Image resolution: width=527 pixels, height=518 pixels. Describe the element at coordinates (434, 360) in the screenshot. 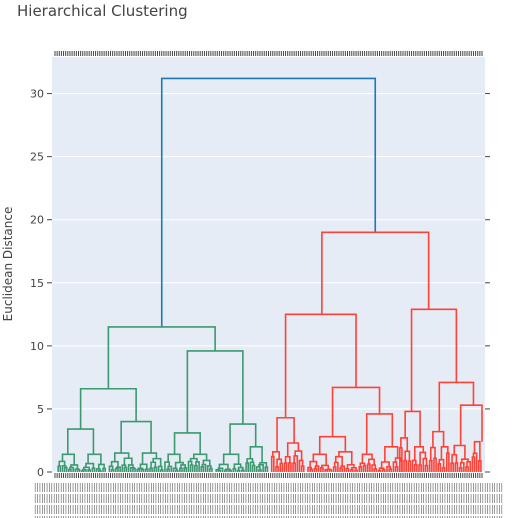

I see `merge-link-r2` at that location.